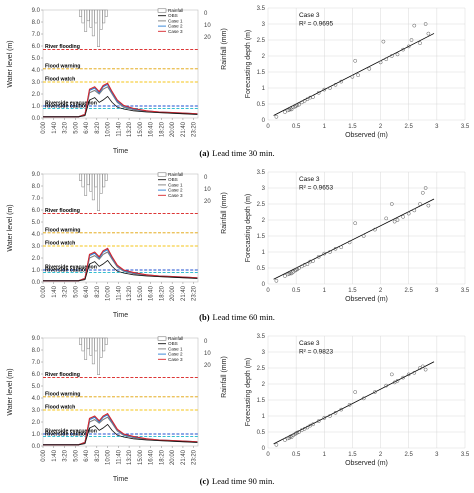 The image size is (474, 493). Describe the element at coordinates (44, 291) in the screenshot. I see `x-tick-label: 0:00` at that location.